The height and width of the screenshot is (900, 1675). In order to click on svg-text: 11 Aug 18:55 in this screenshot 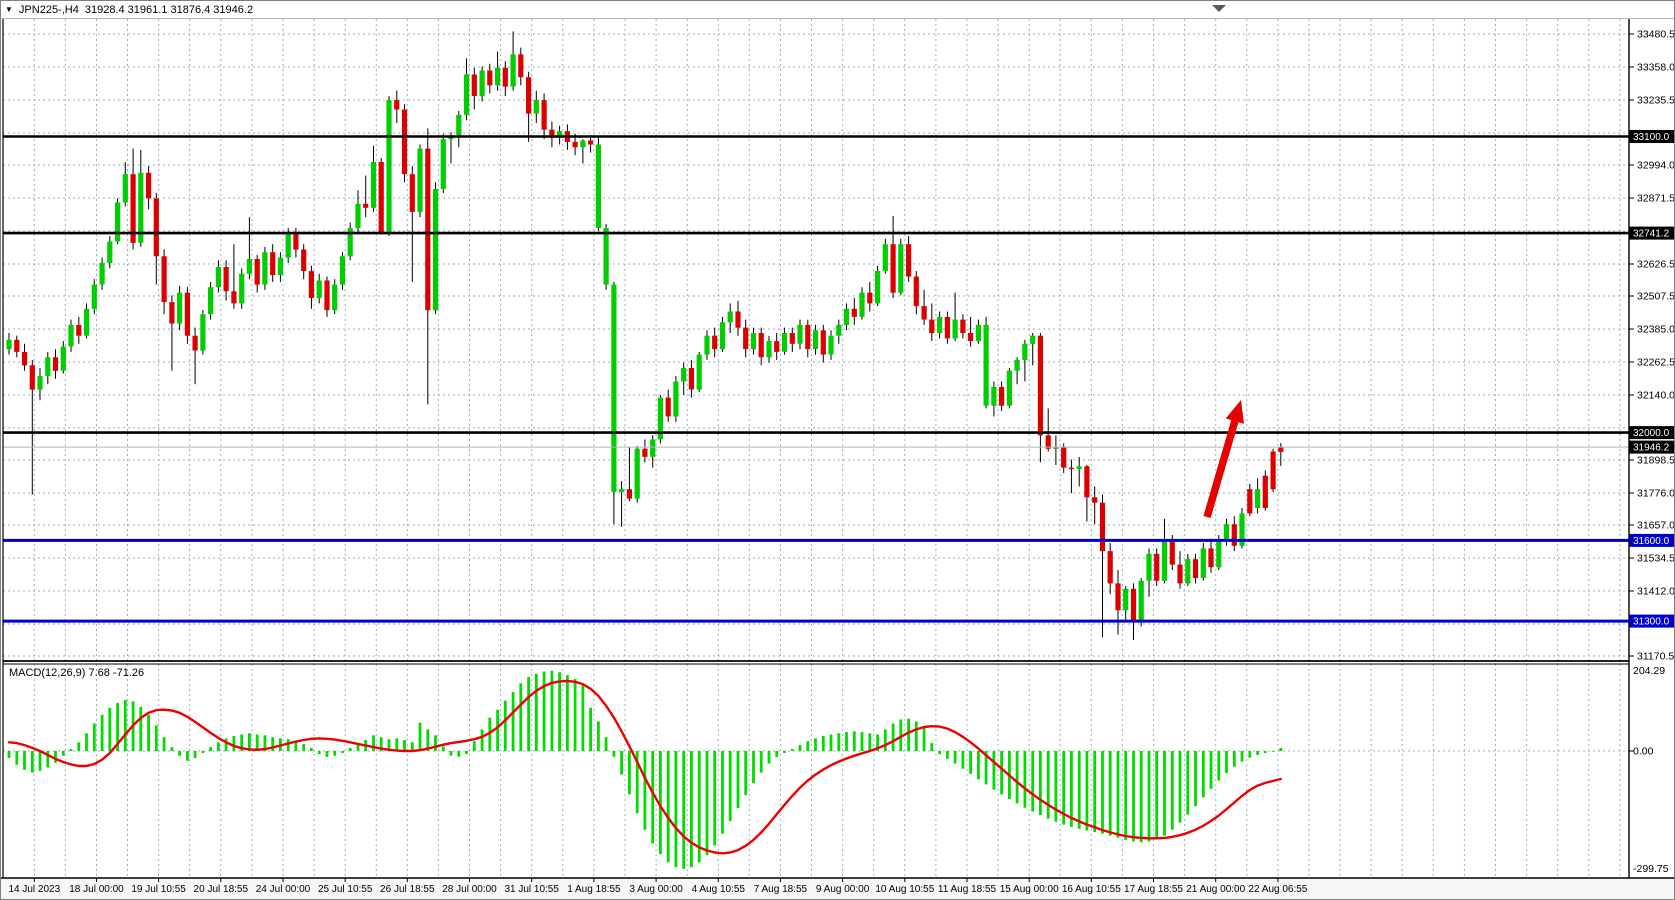, I will do `click(967, 889)`.